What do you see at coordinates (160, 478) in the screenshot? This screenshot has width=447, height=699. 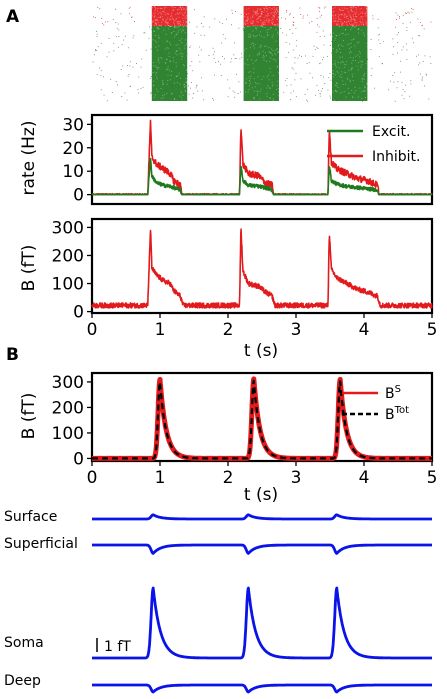 I see `bsum-xtick-label: 1` at bounding box center [160, 478].